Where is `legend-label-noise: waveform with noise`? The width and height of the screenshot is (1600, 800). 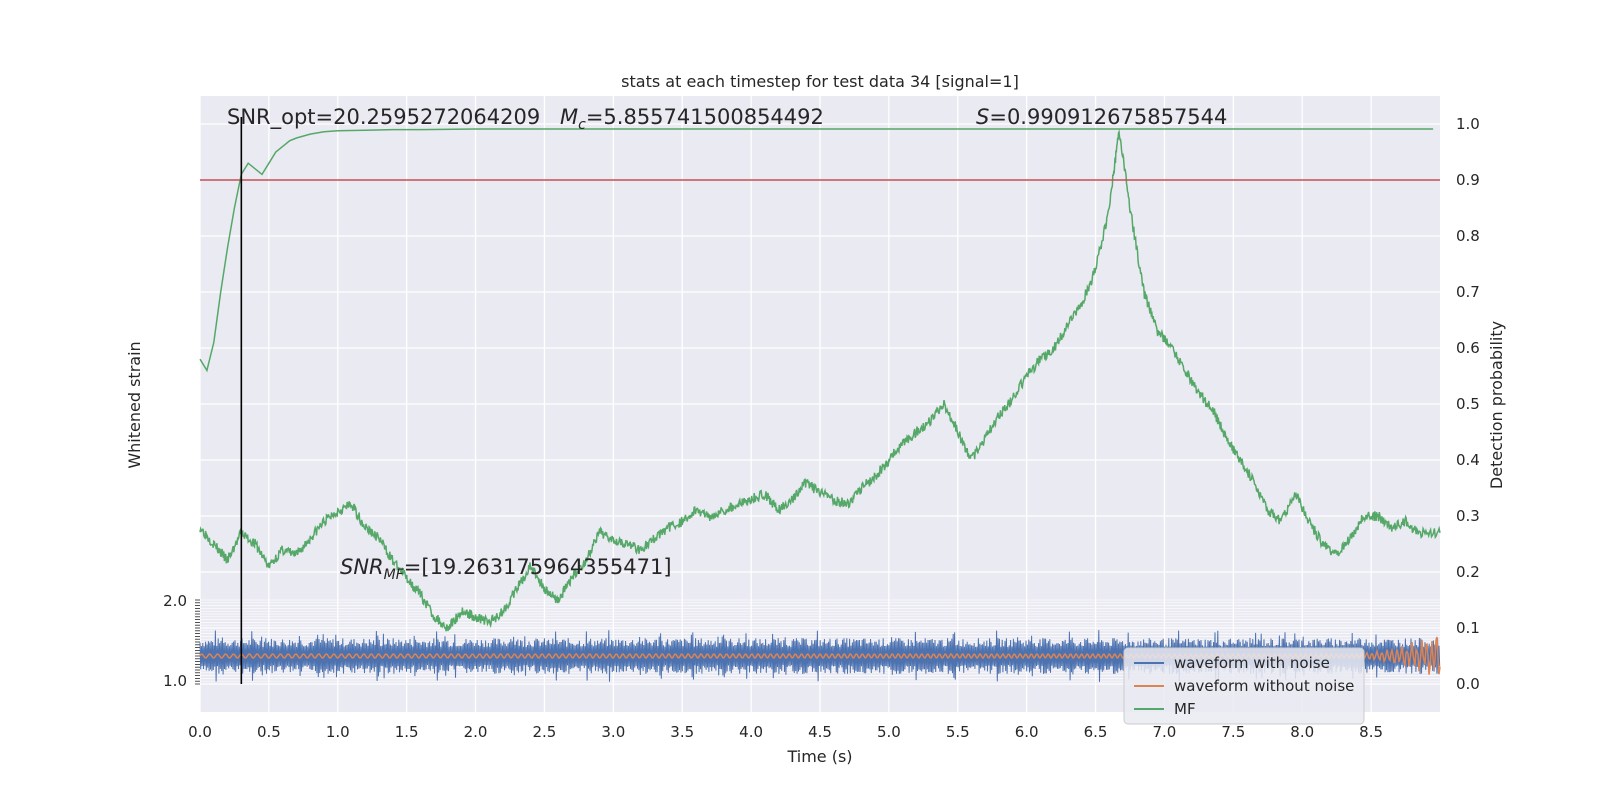
legend-label-noise: waveform with noise is located at coordinates (1252, 663).